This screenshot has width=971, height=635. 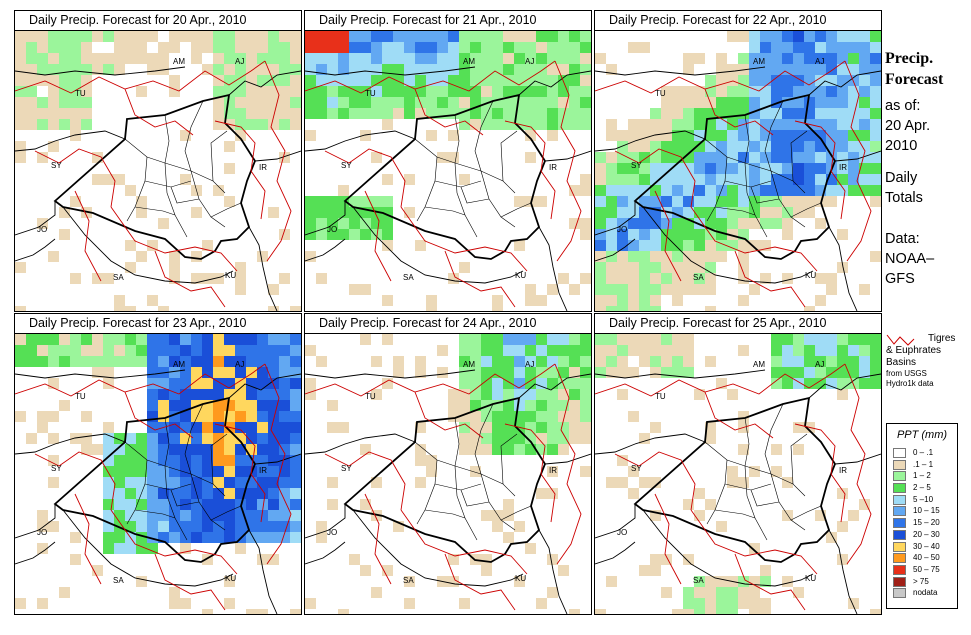 What do you see at coordinates (738, 324) in the screenshot?
I see `panel-title: Daily Precip. Forecast for 25 Apr., 2010` at bounding box center [738, 324].